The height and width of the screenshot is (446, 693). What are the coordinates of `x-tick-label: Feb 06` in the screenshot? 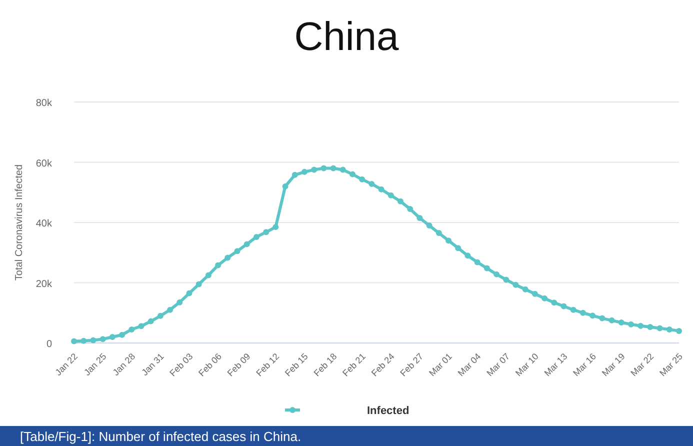 It's located at (210, 364).